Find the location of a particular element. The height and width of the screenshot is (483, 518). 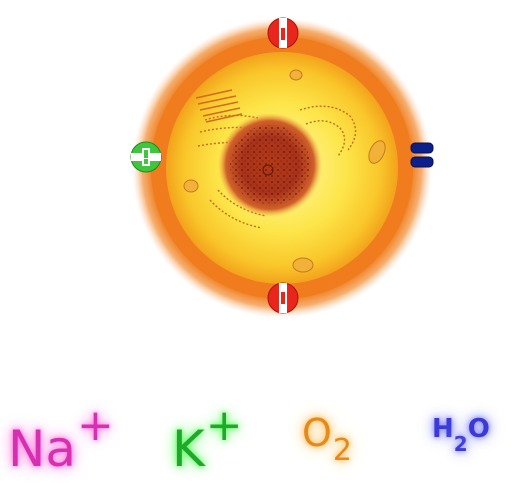

golgi-apparatus is located at coordinates (219, 106).